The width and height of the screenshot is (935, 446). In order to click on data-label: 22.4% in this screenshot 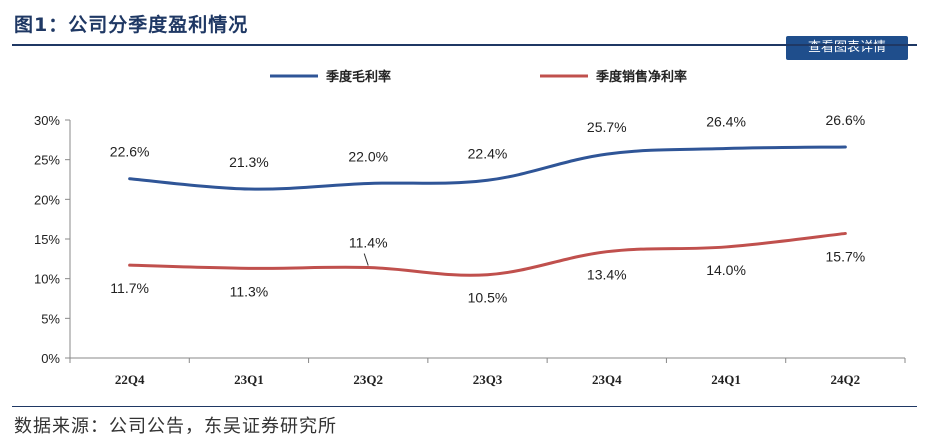, I will do `click(488, 153)`.